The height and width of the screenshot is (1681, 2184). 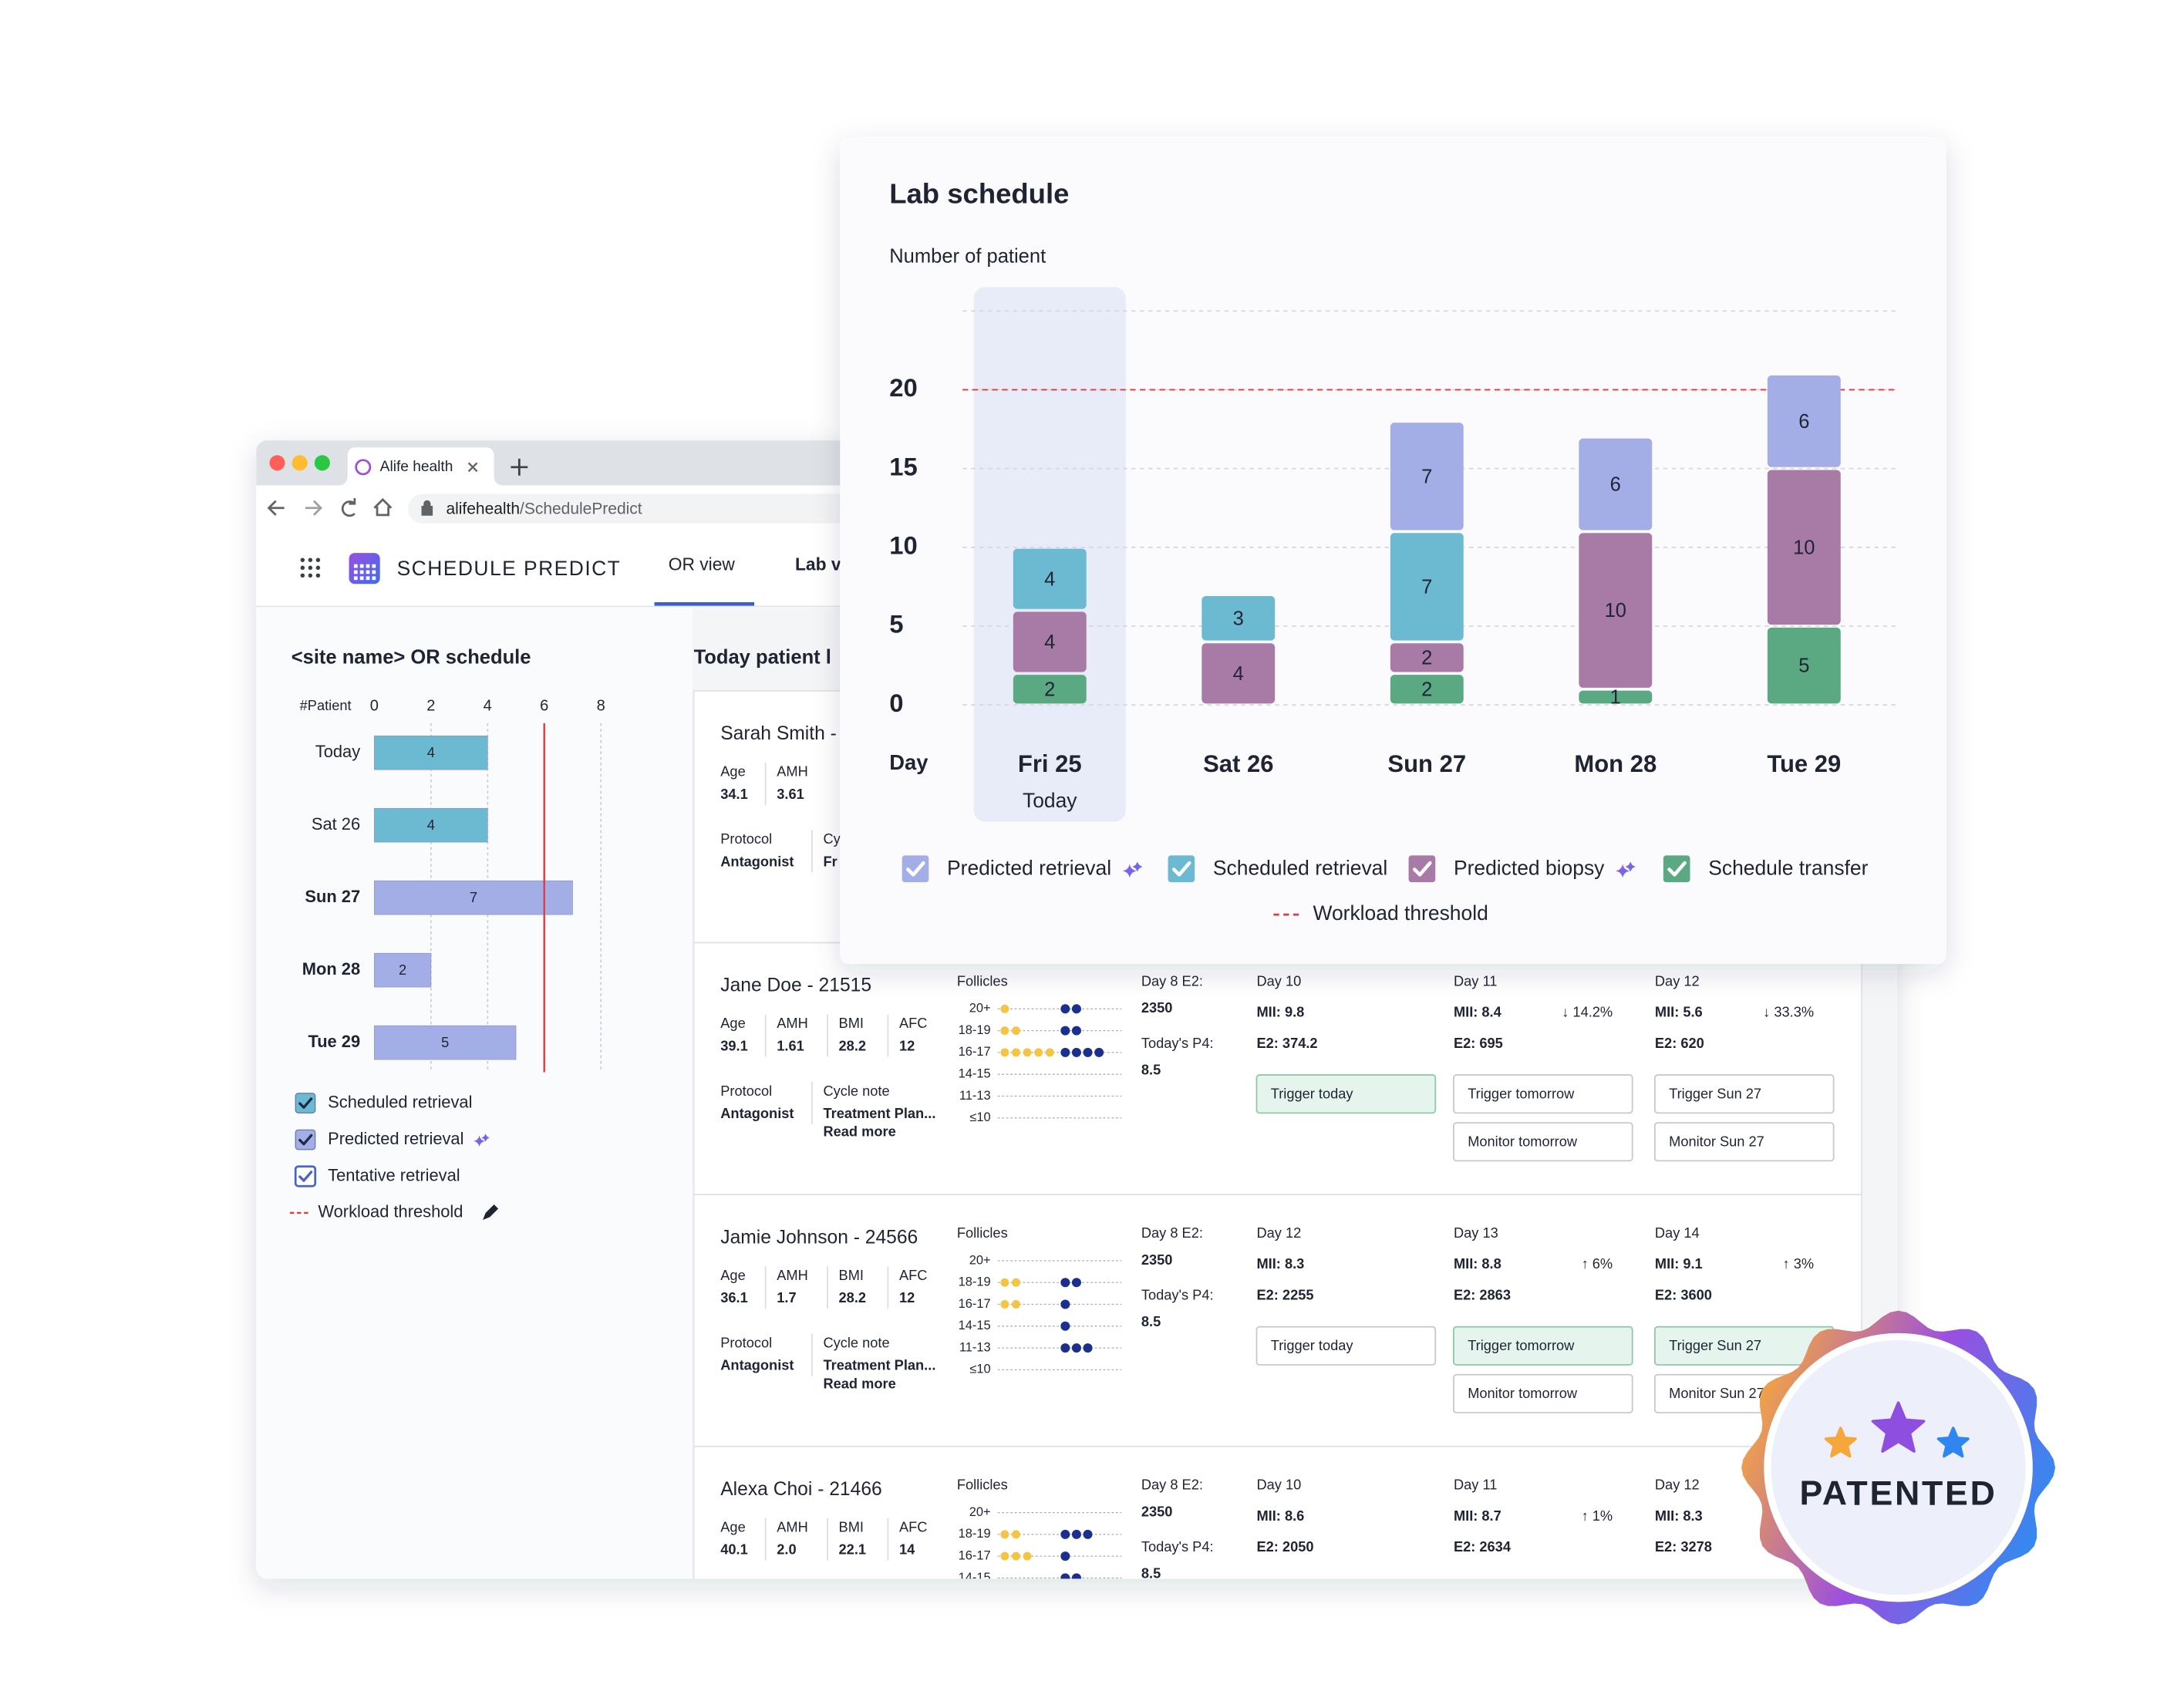 What do you see at coordinates (421, 467) in the screenshot?
I see `browser-tab` at bounding box center [421, 467].